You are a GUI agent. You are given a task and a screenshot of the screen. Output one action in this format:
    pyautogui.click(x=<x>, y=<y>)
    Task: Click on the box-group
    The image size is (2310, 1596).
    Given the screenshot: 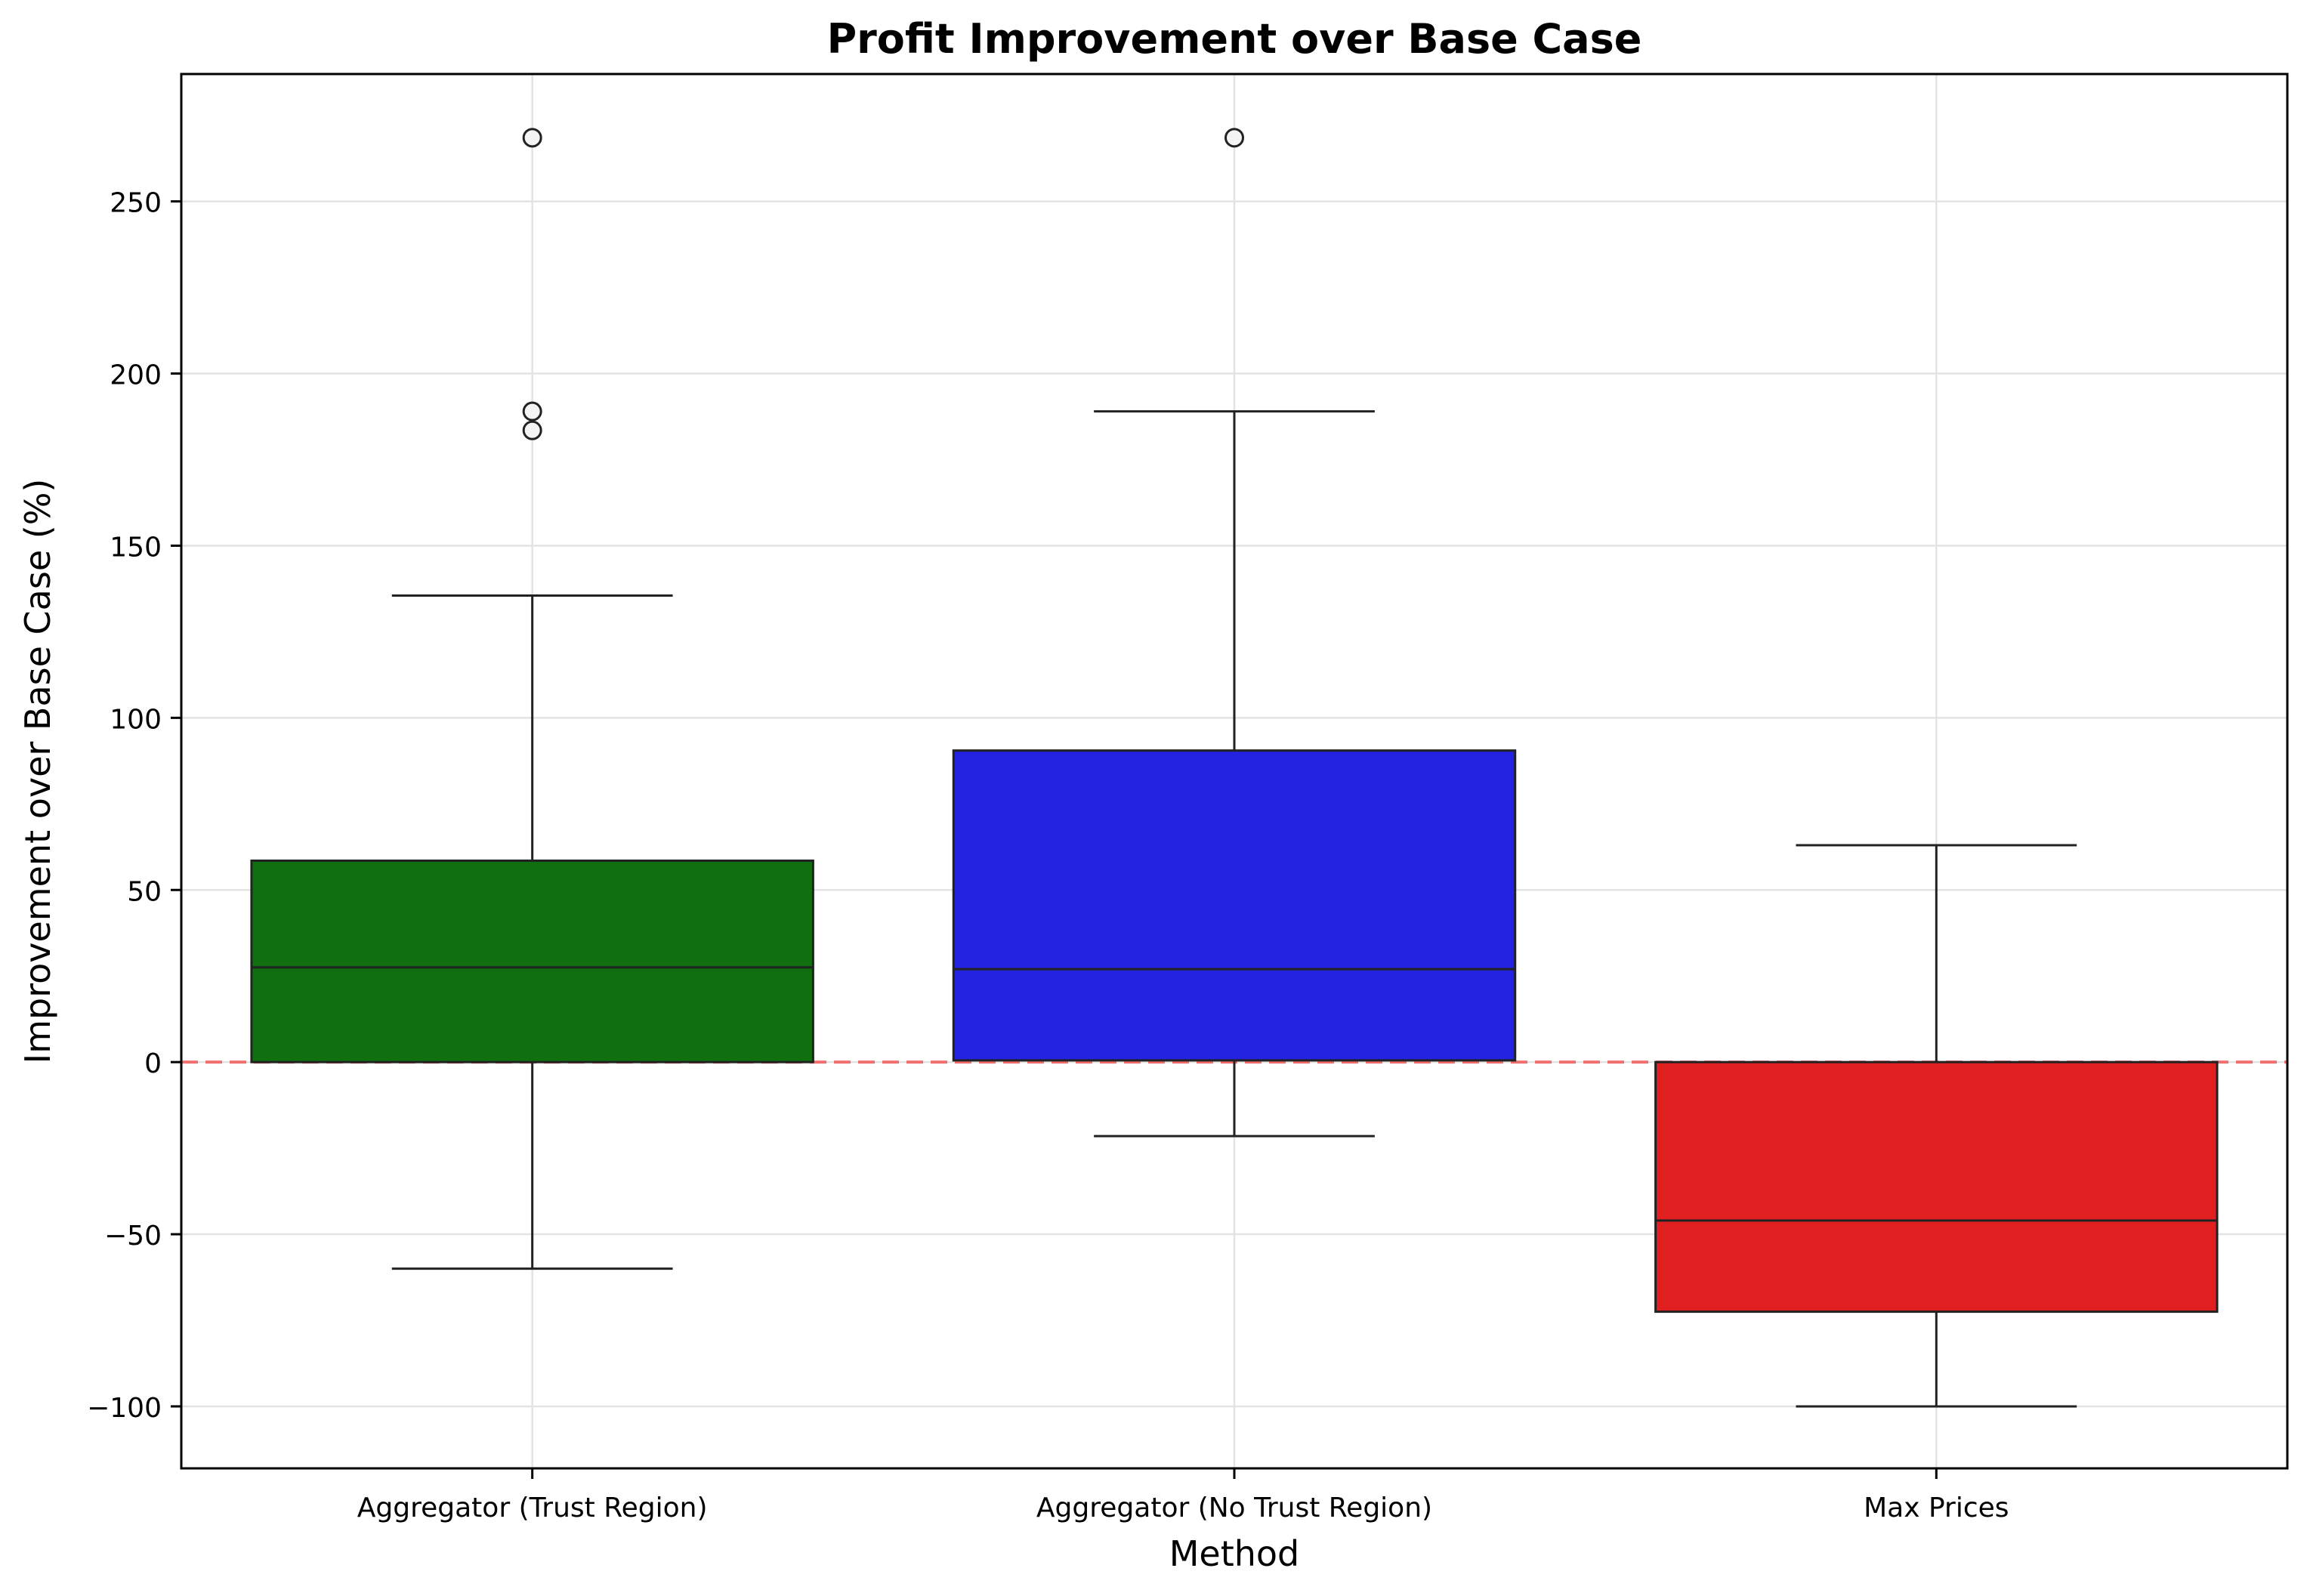 What is the action you would take?
    pyautogui.click(x=1936, y=1126)
    